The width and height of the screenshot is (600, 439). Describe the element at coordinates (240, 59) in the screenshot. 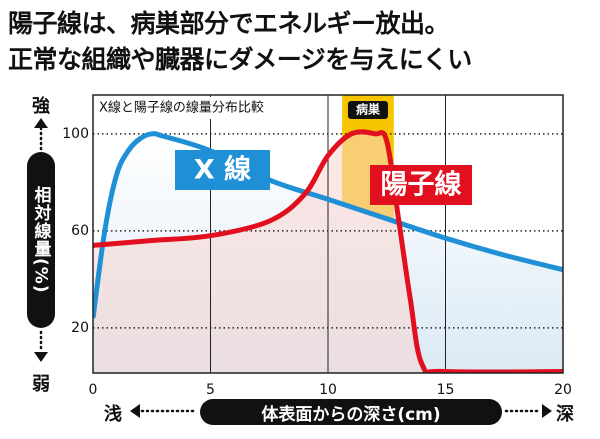

I see `title-line: 正常な組織や臓器にダメージを与えにくい` at that location.